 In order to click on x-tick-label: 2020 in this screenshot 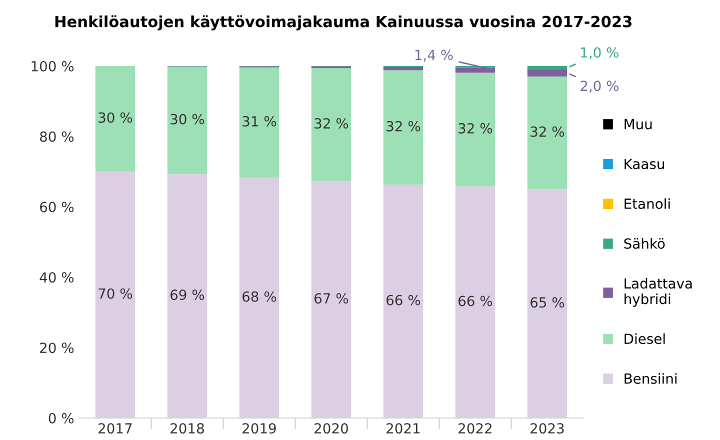, I will do `click(331, 428)`.